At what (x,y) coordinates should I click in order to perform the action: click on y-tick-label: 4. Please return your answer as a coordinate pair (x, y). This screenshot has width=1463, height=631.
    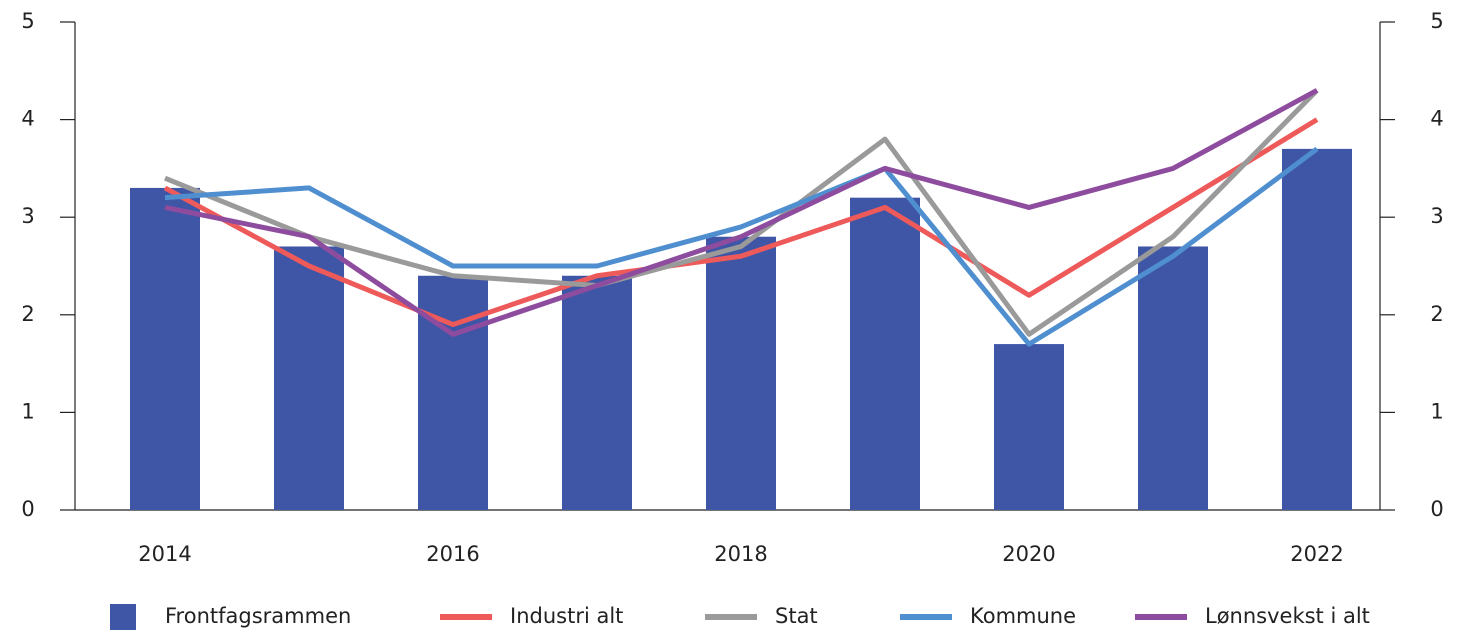
    Looking at the image, I should click on (27, 119).